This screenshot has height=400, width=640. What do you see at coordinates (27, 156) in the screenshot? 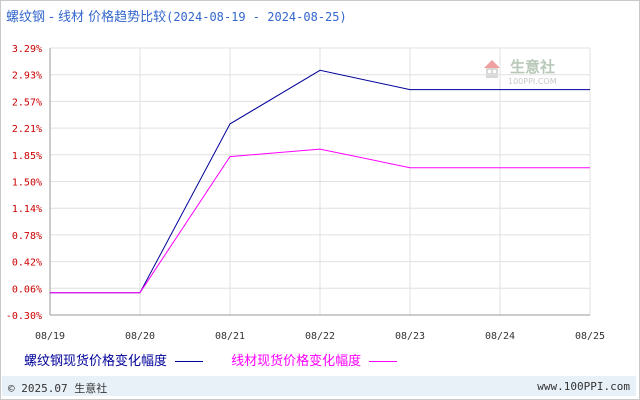
I see `y-tick-label: 1.85%` at bounding box center [27, 156].